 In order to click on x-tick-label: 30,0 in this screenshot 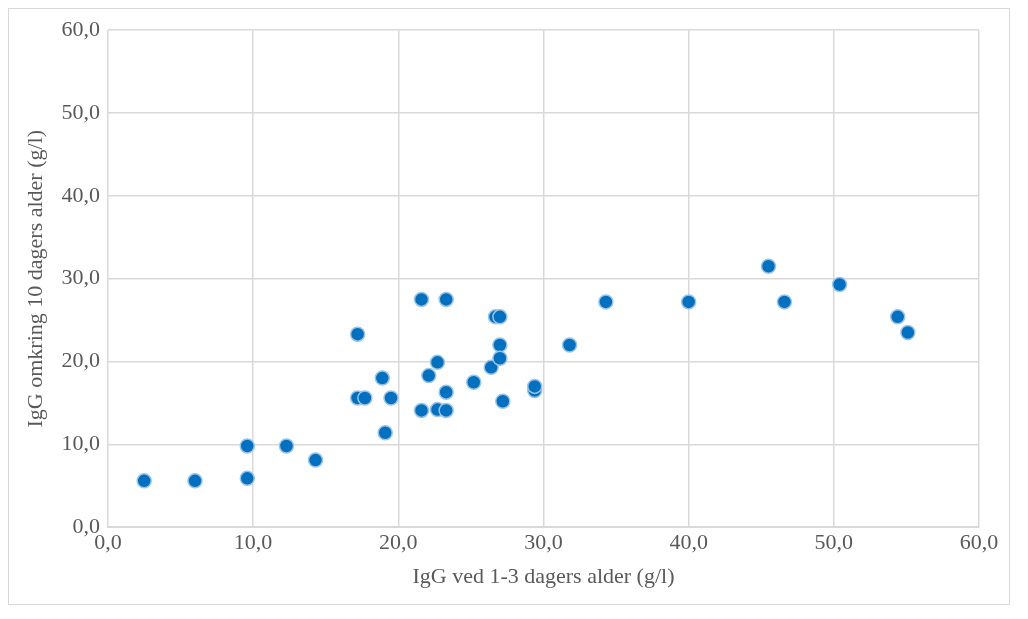, I will do `click(543, 542)`.